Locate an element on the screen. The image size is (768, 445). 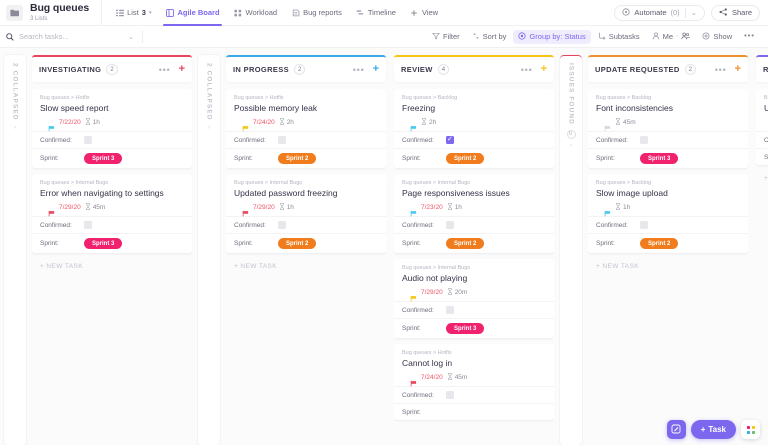
people-icon is located at coordinates (686, 37).